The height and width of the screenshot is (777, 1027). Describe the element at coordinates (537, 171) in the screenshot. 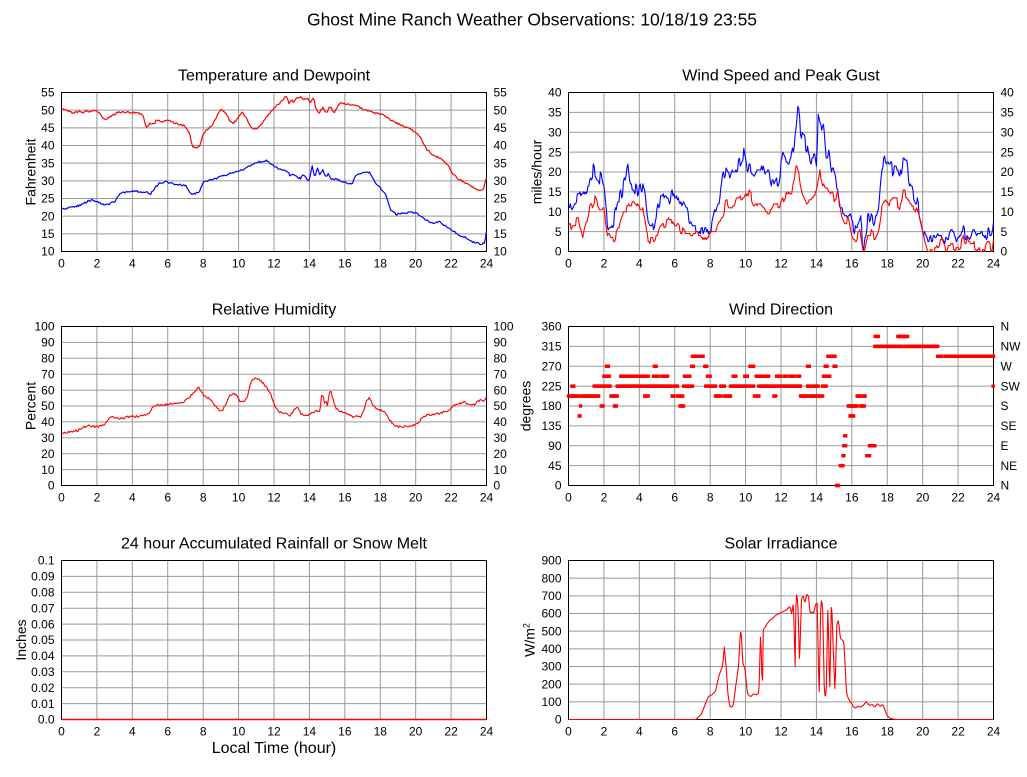

I see `svg-text: miles/hour` at that location.